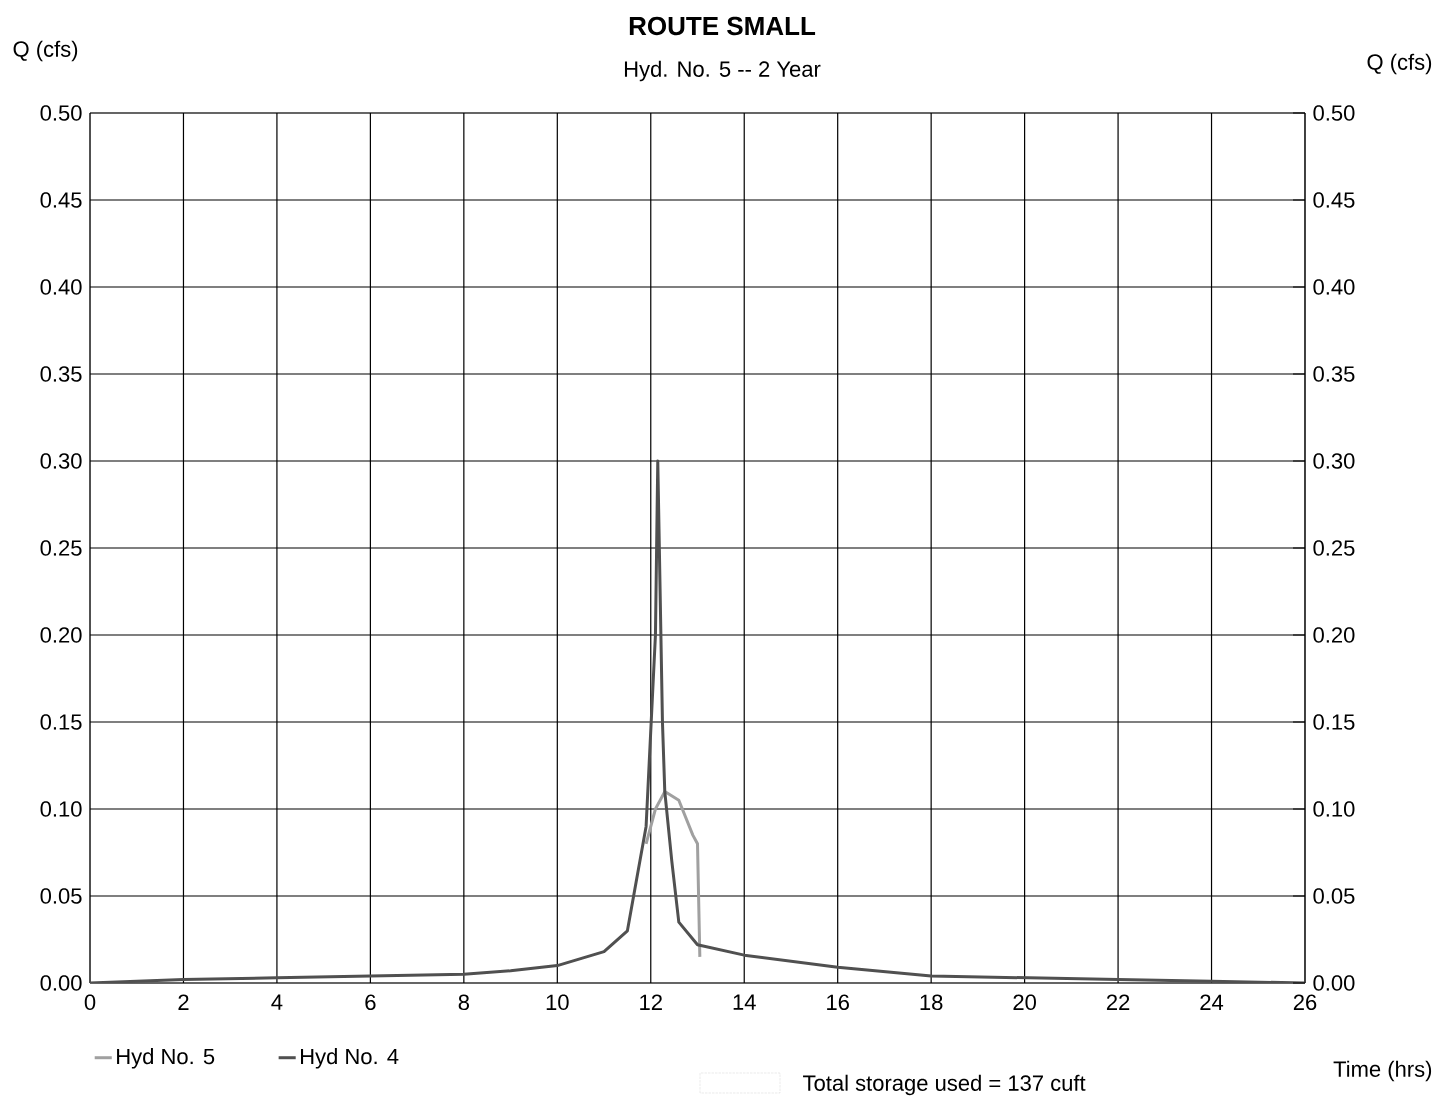 The height and width of the screenshot is (1103, 1445). What do you see at coordinates (61, 113) in the screenshot?
I see `y-tick-label: 0.50` at bounding box center [61, 113].